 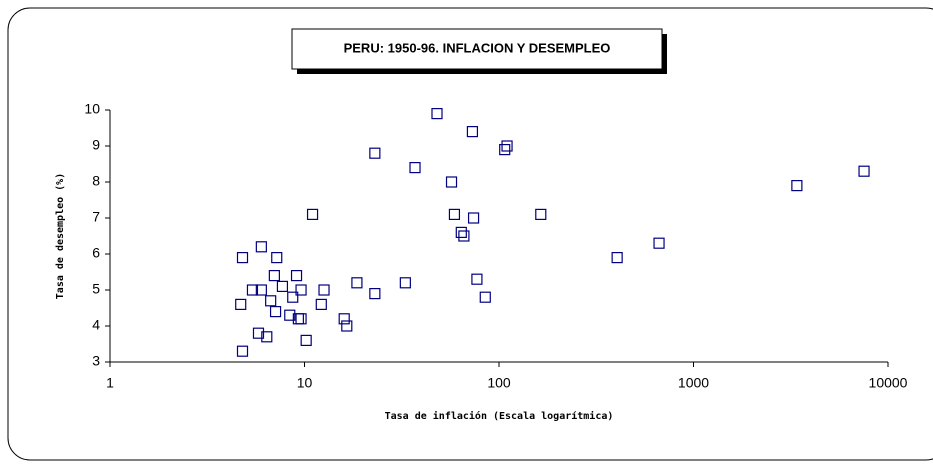 I want to click on y-tick-label: 6, so click(x=96, y=253).